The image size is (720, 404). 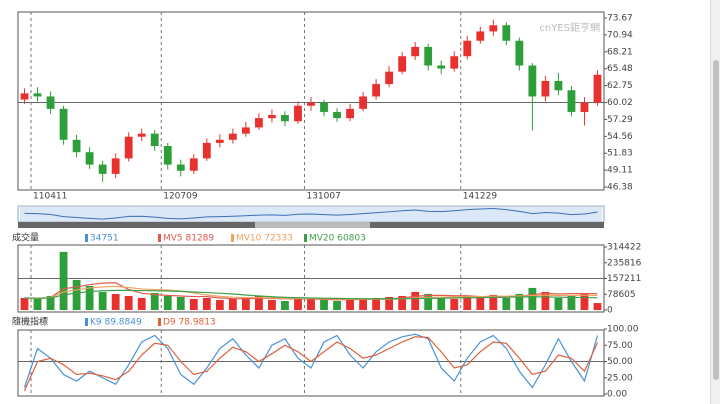 What do you see at coordinates (623, 330) in the screenshot?
I see `y-tick-label: 100.00` at bounding box center [623, 330].